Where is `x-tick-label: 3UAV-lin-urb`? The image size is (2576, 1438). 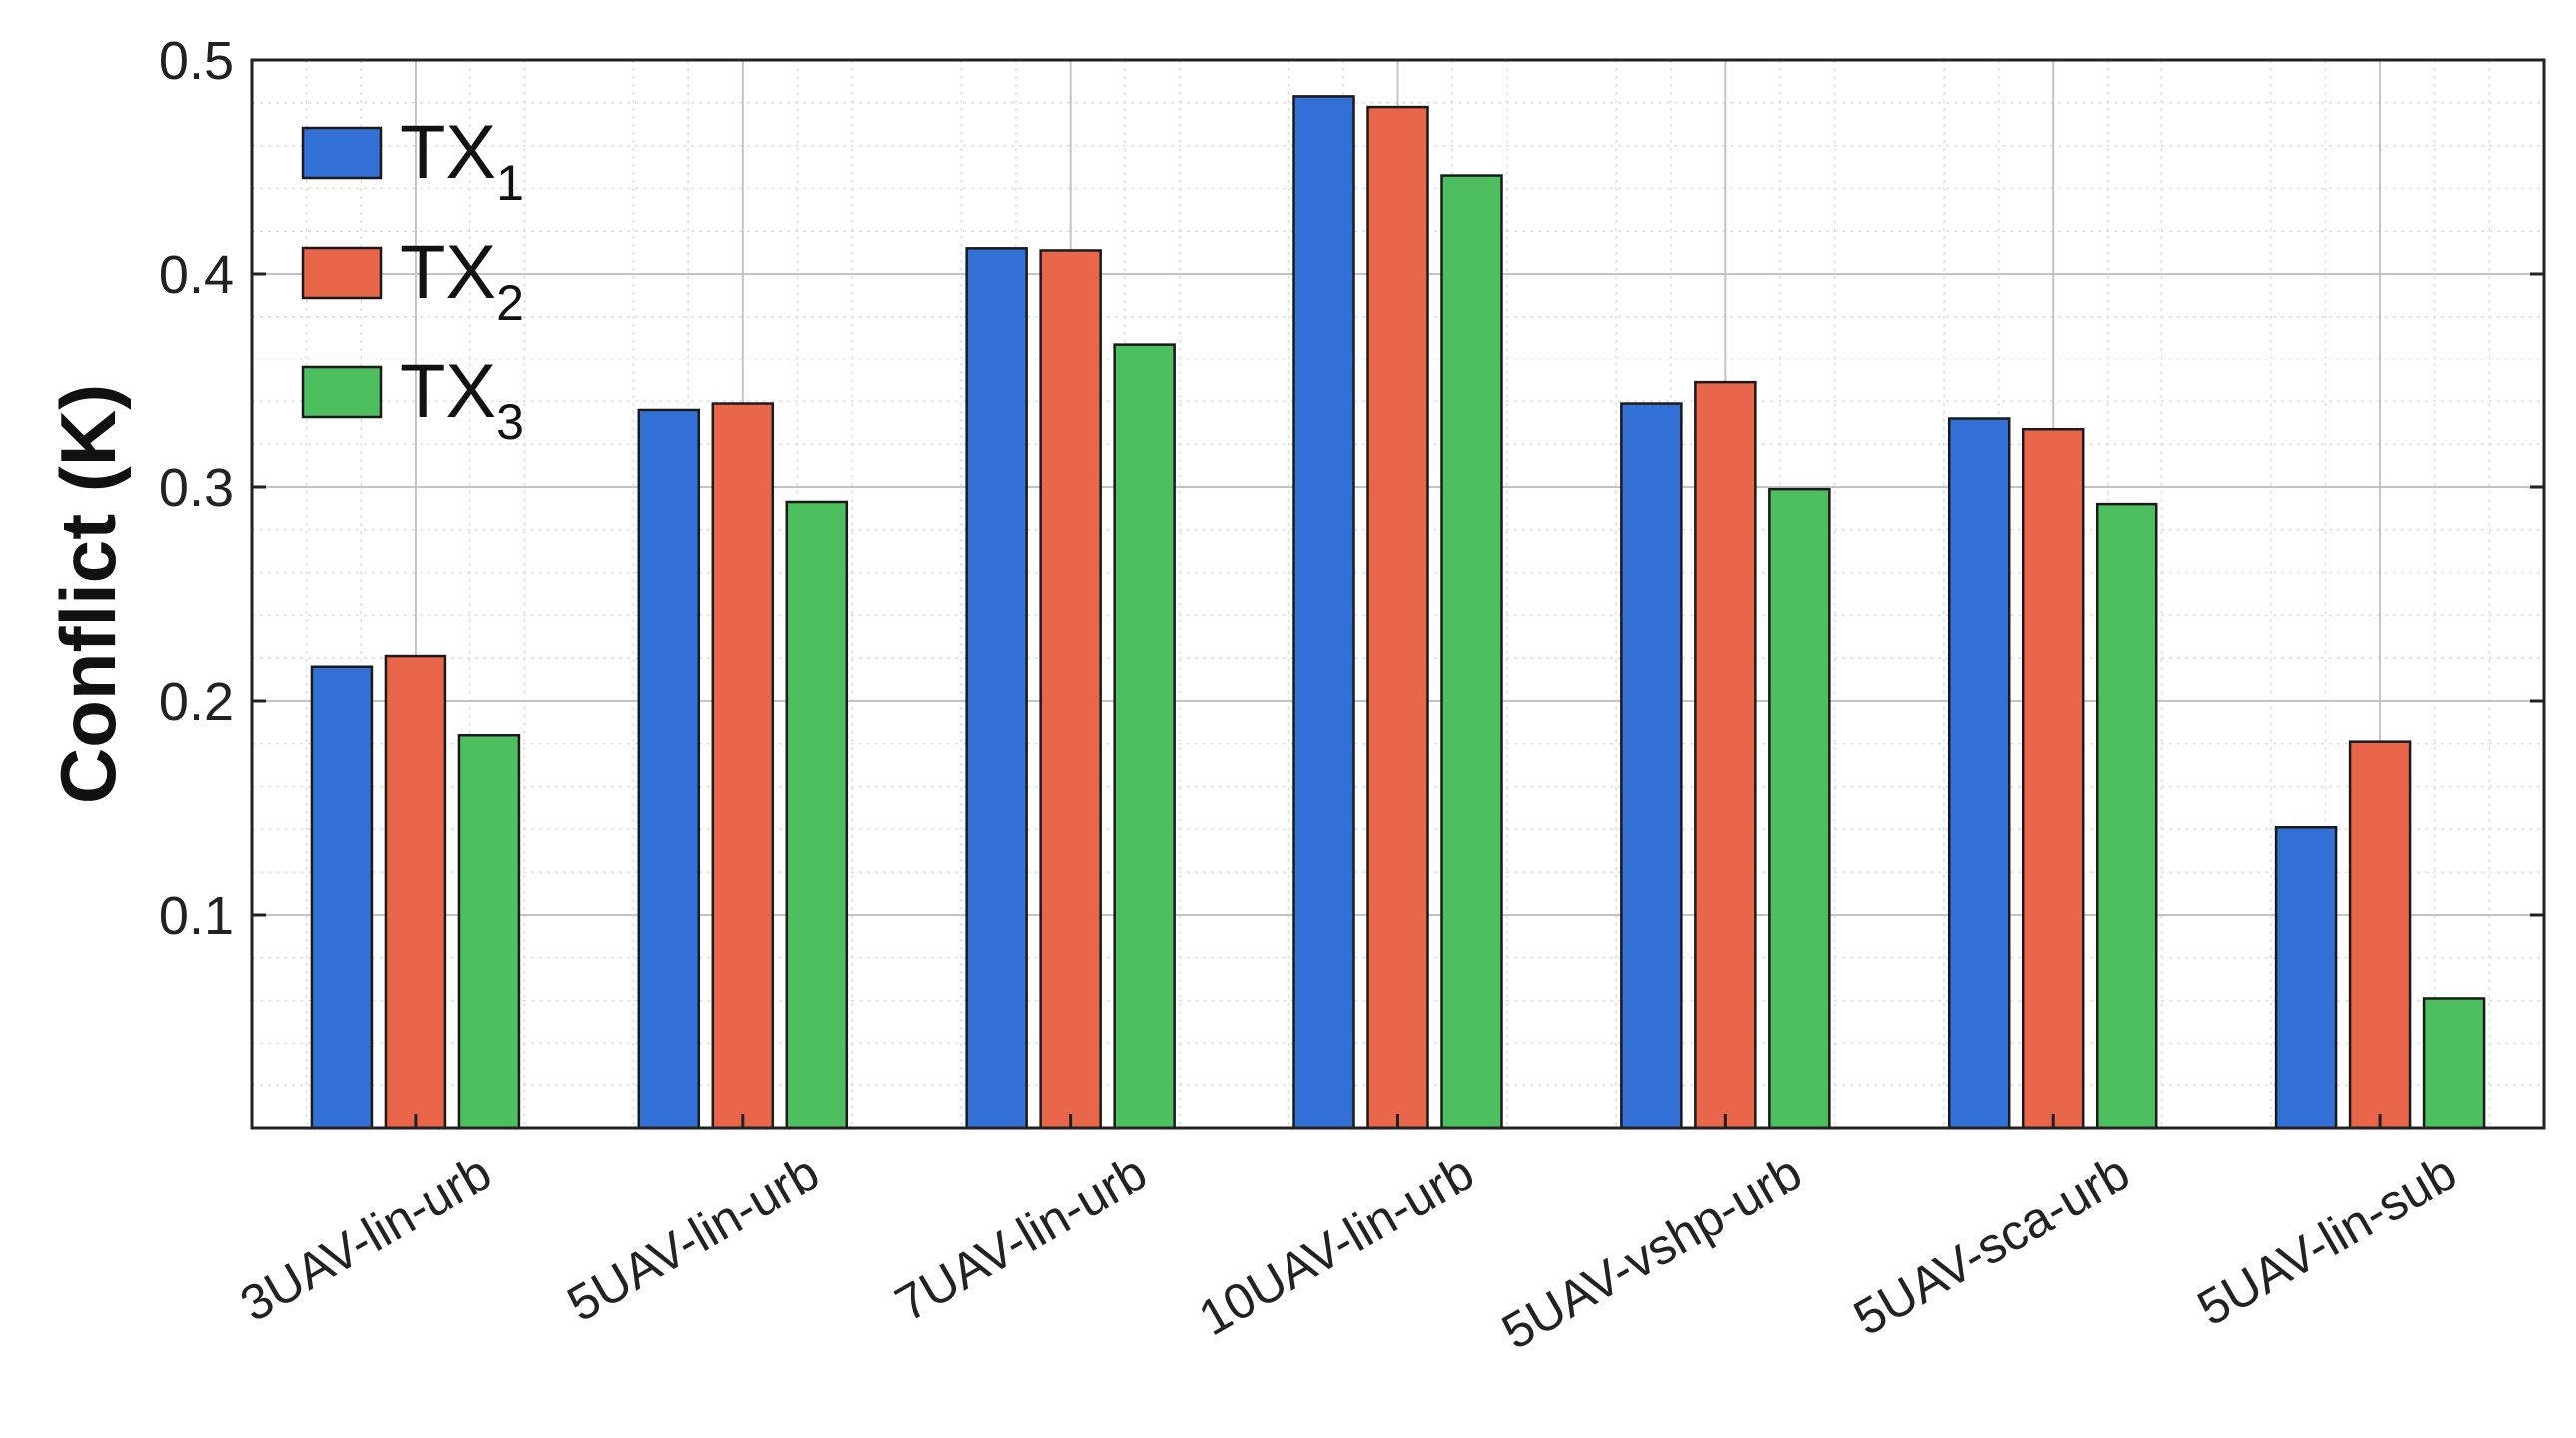
x-tick-label: 3UAV-lin-urb is located at coordinates (365, 1238).